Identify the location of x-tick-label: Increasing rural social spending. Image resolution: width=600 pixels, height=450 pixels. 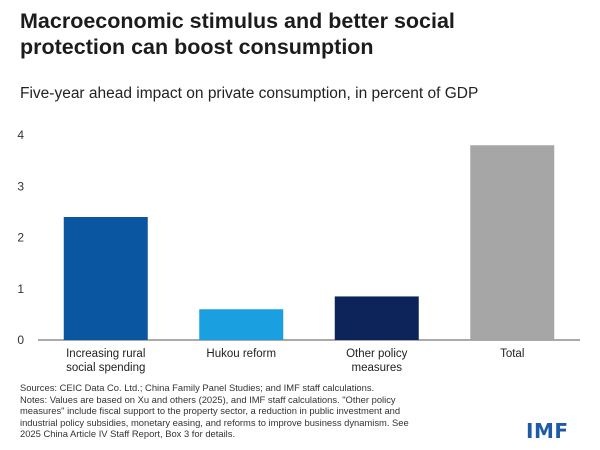
(105, 361).